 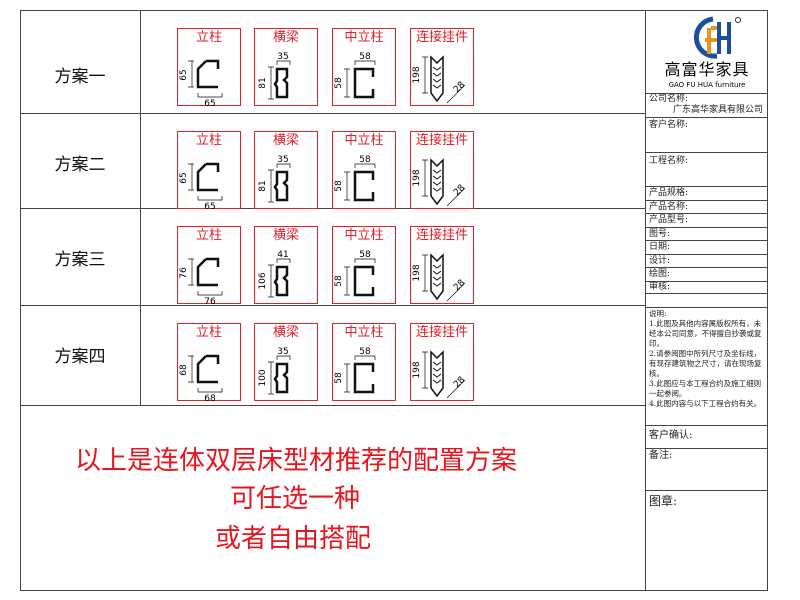 I want to click on logo-subtext: GAO FU HUA furniture, so click(x=707, y=85).